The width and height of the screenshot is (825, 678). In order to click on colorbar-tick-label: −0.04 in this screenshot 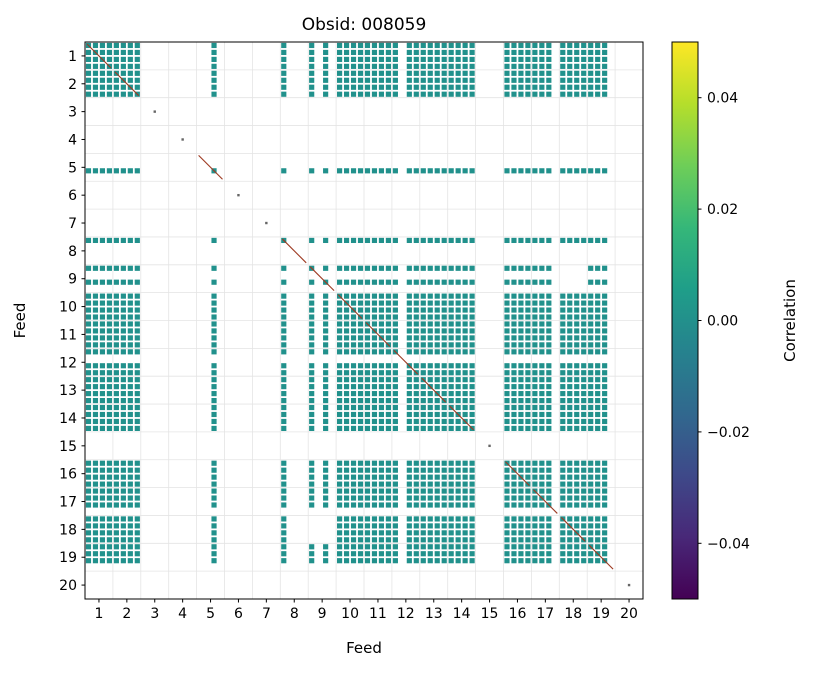, I will do `click(728, 544)`.